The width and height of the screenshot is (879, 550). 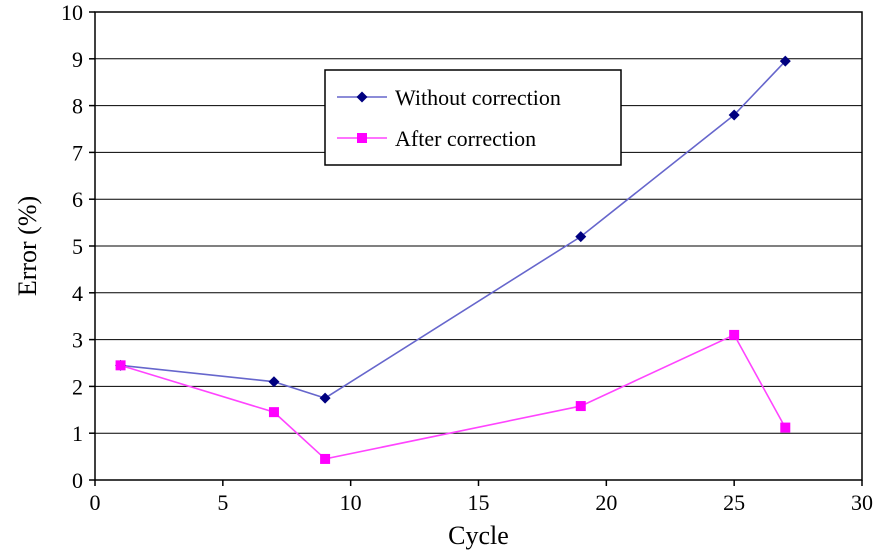 What do you see at coordinates (95, 502) in the screenshot?
I see `x-tick-label: 0` at bounding box center [95, 502].